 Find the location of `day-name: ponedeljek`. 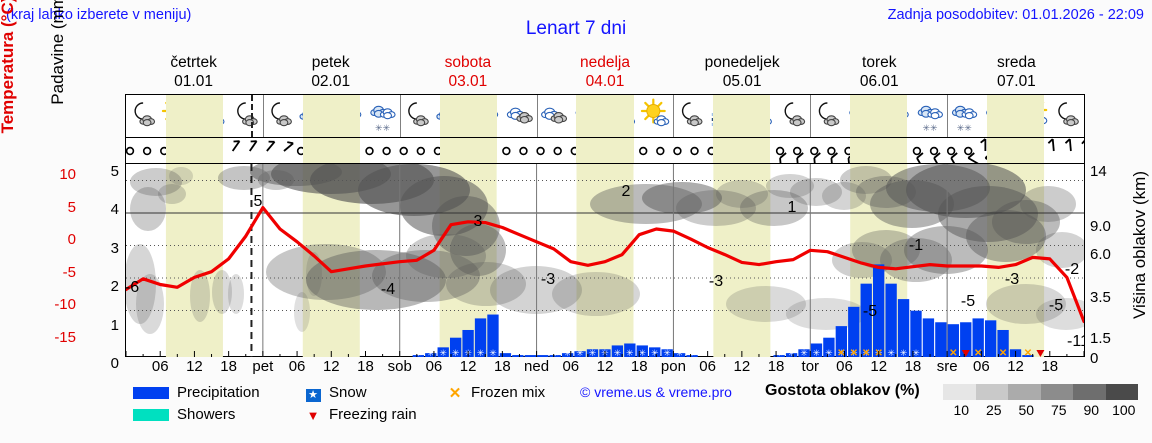

day-name: ponedeljek is located at coordinates (742, 62).